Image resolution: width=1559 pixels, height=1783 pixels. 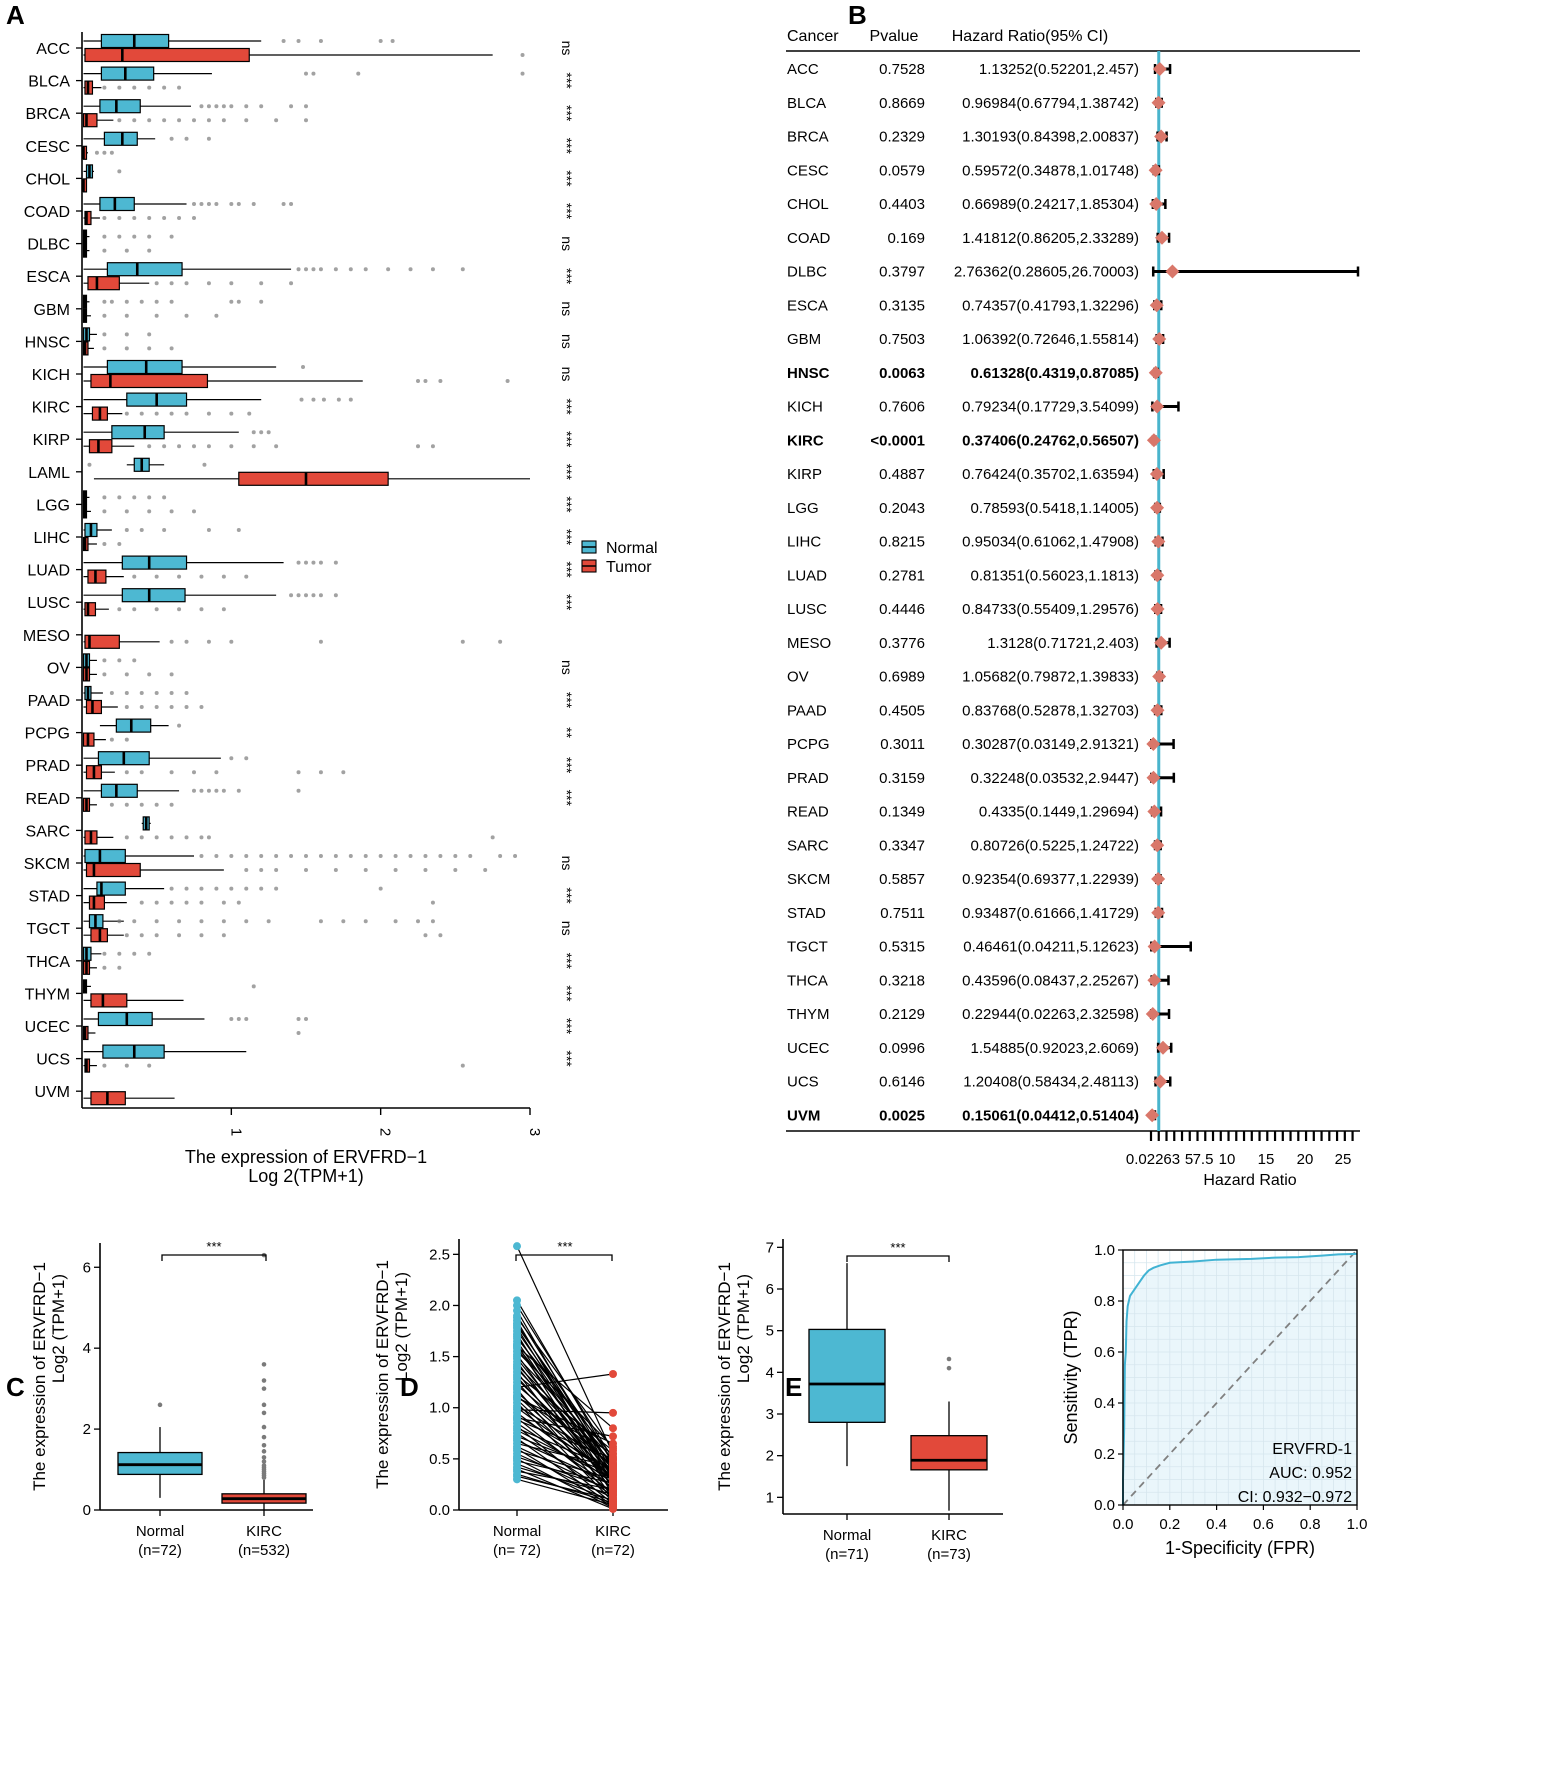 I want to click on e-y-tick-label: 7, so click(x=770, y=1247).